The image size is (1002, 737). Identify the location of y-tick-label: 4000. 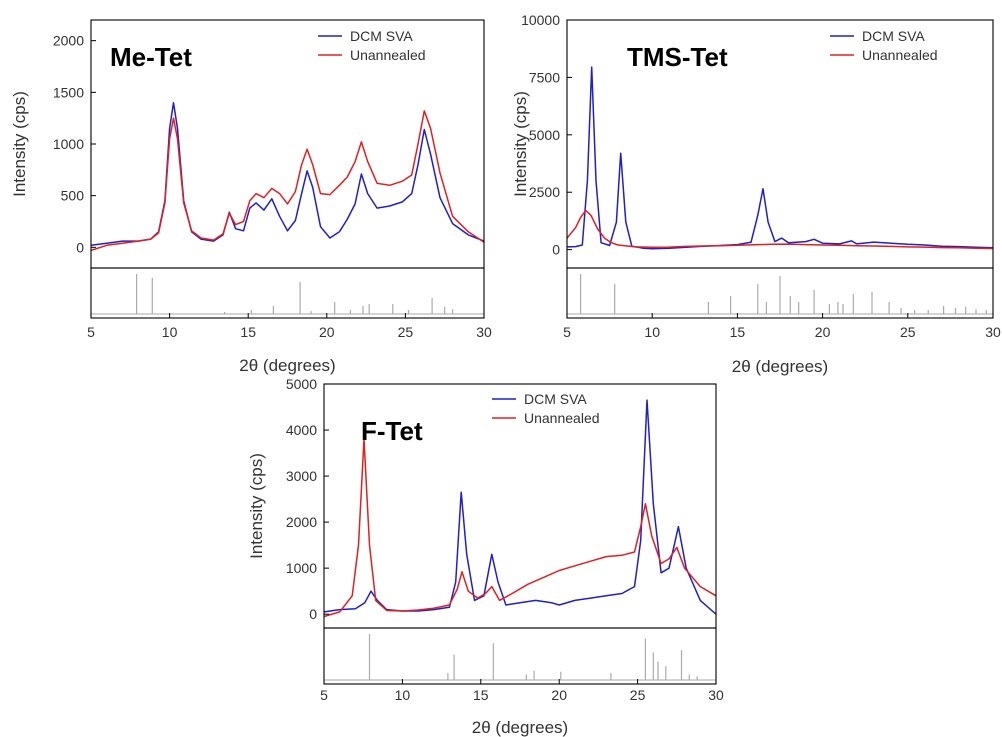
(301, 430).